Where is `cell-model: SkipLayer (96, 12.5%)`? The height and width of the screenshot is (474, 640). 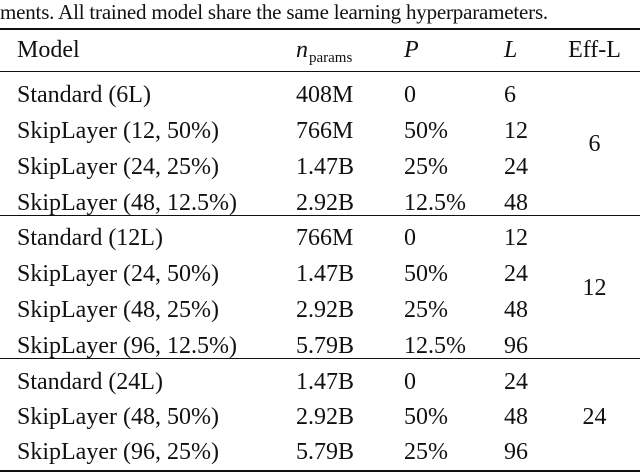
cell-model: SkipLayer (96, 12.5%) is located at coordinates (127, 346).